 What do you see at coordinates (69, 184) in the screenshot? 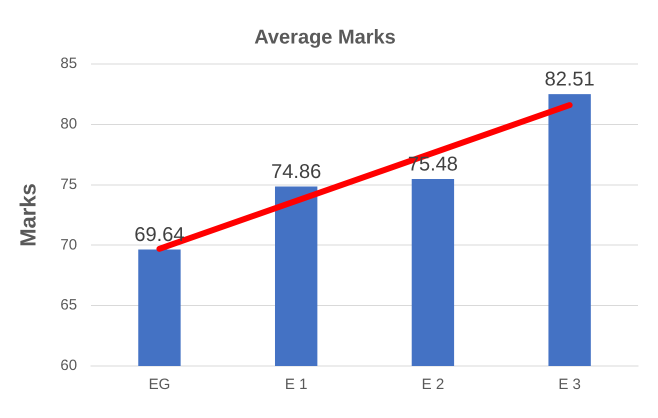
I see `y-tick-label: 75` at bounding box center [69, 184].